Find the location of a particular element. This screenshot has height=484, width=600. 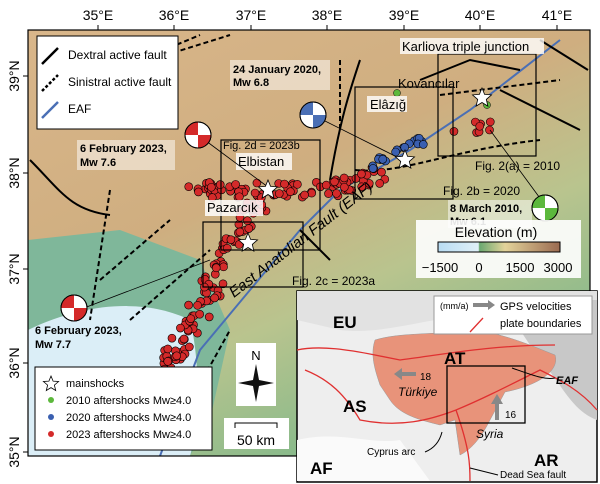

gps-arrow-north-icon is located at coordinates (497, 407).